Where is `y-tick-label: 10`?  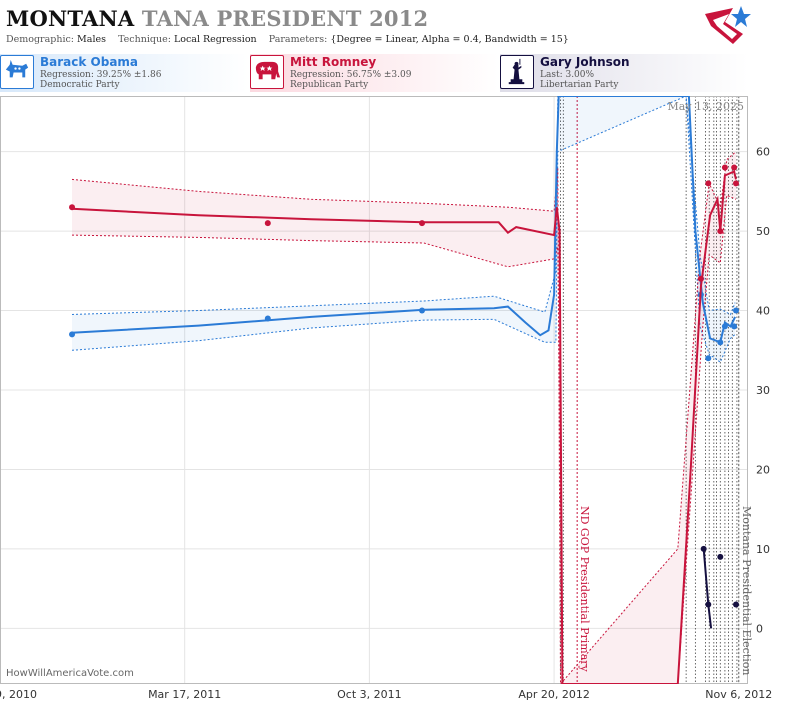 y-tick-label: 10 is located at coordinates (763, 549).